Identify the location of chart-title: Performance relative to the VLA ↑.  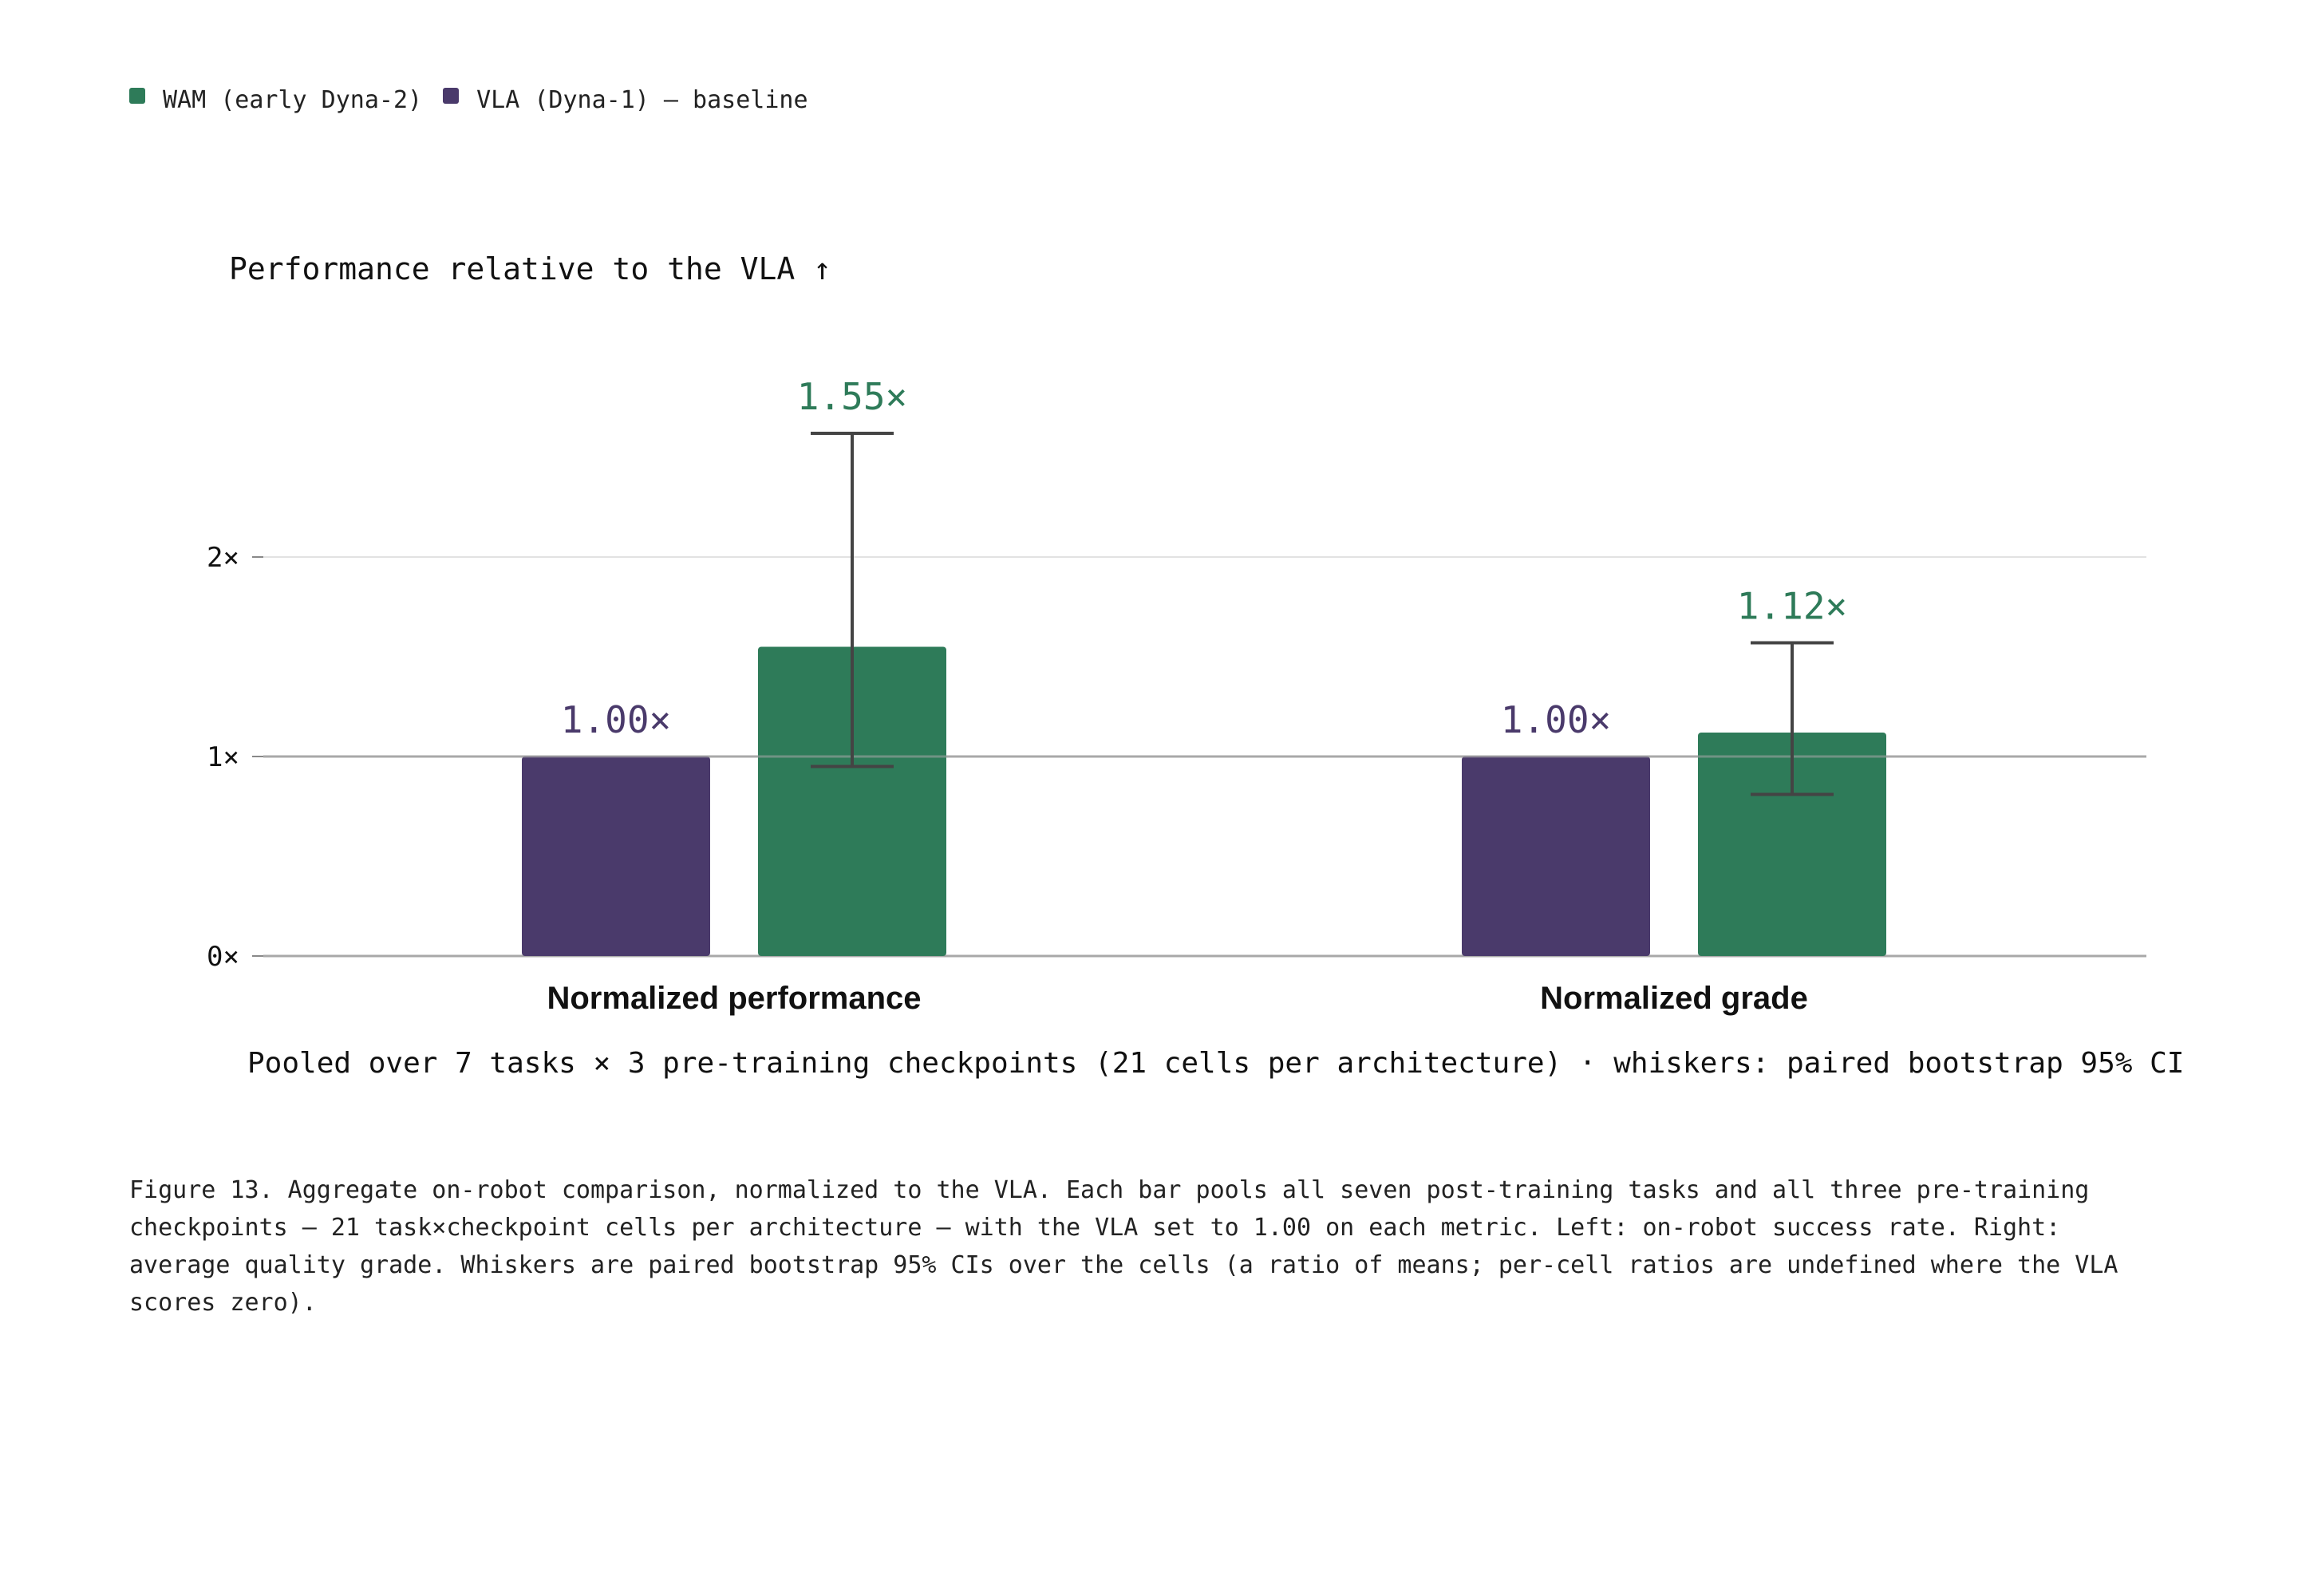
(530, 268).